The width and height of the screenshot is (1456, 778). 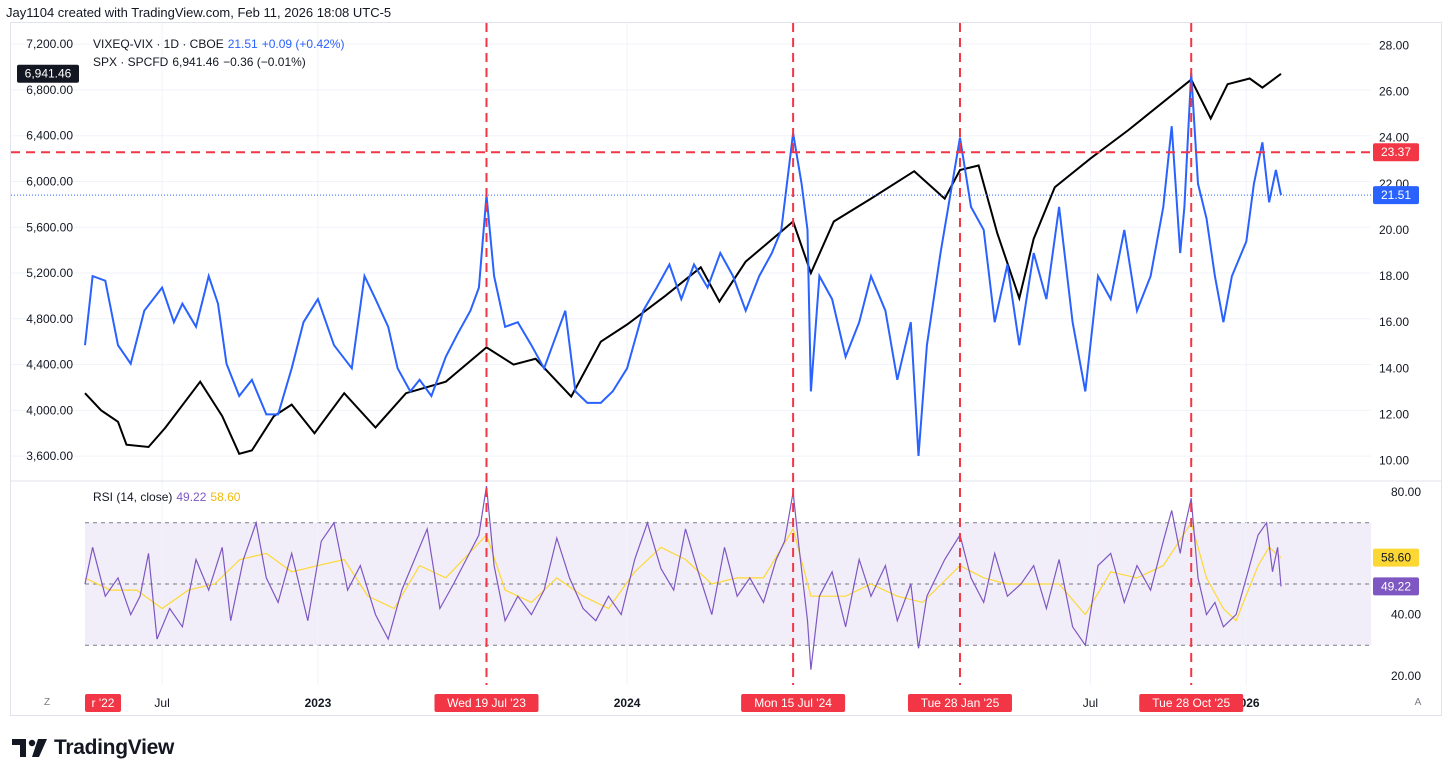 I want to click on spx-last-badge-text: 6,941.46, so click(x=48, y=74).